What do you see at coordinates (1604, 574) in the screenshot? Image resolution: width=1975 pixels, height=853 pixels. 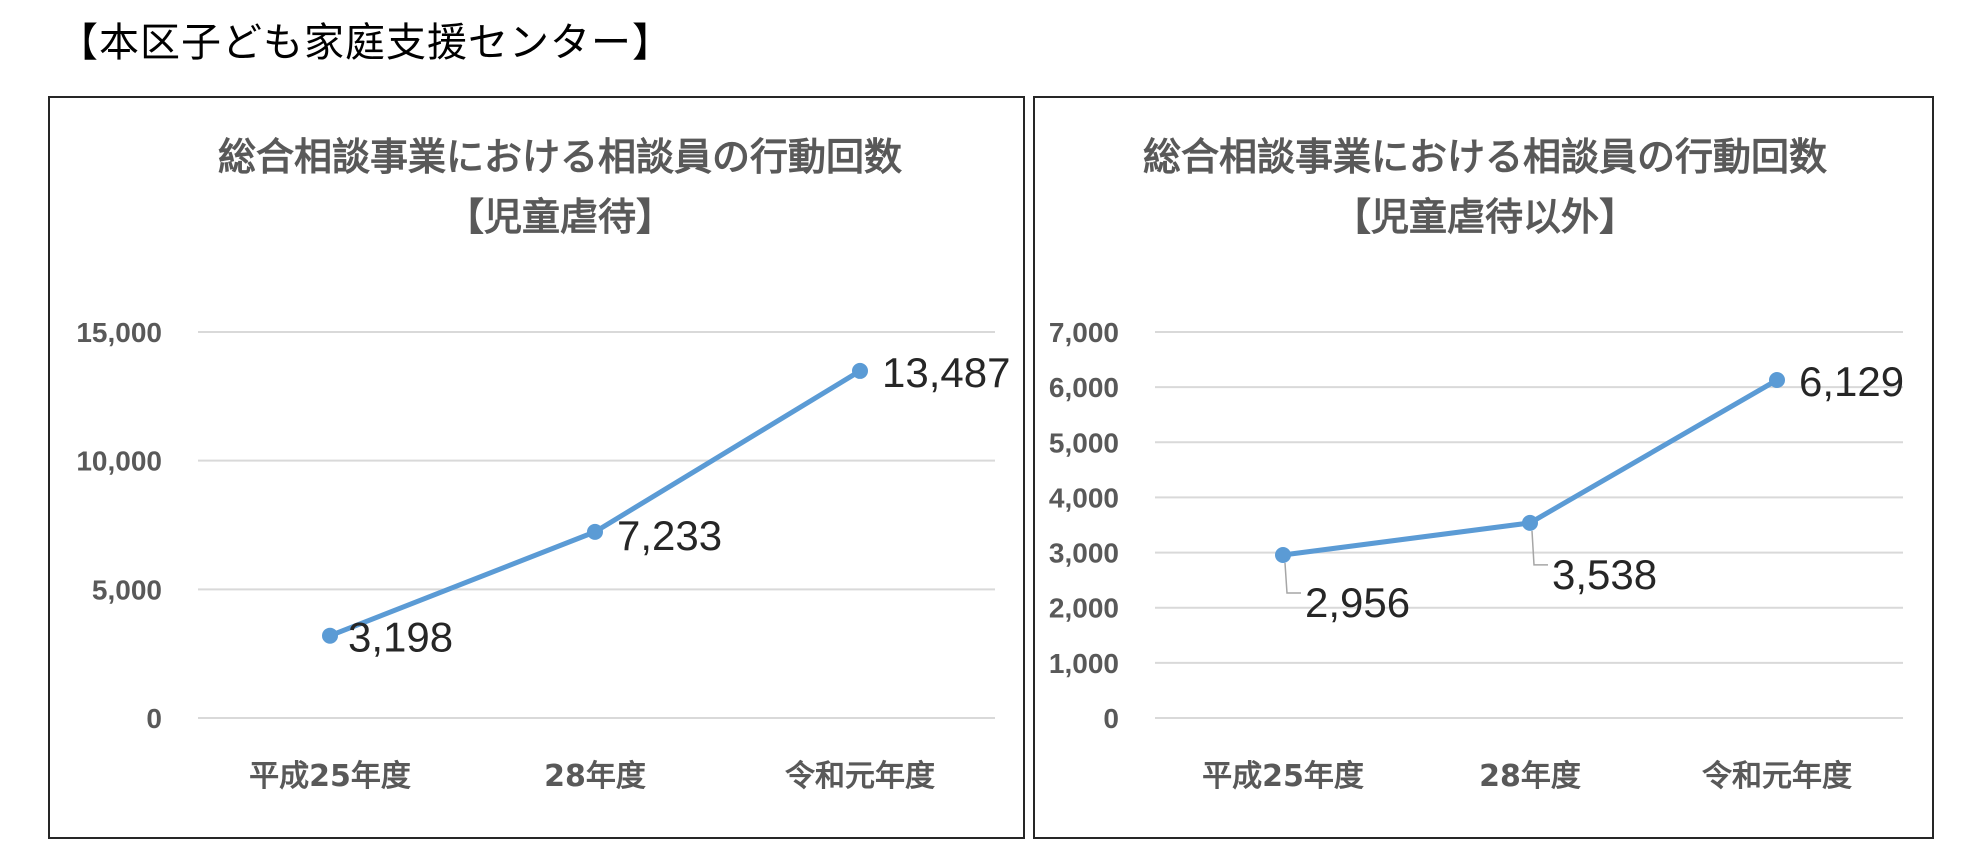 I see `data-label-1: 3,538` at bounding box center [1604, 574].